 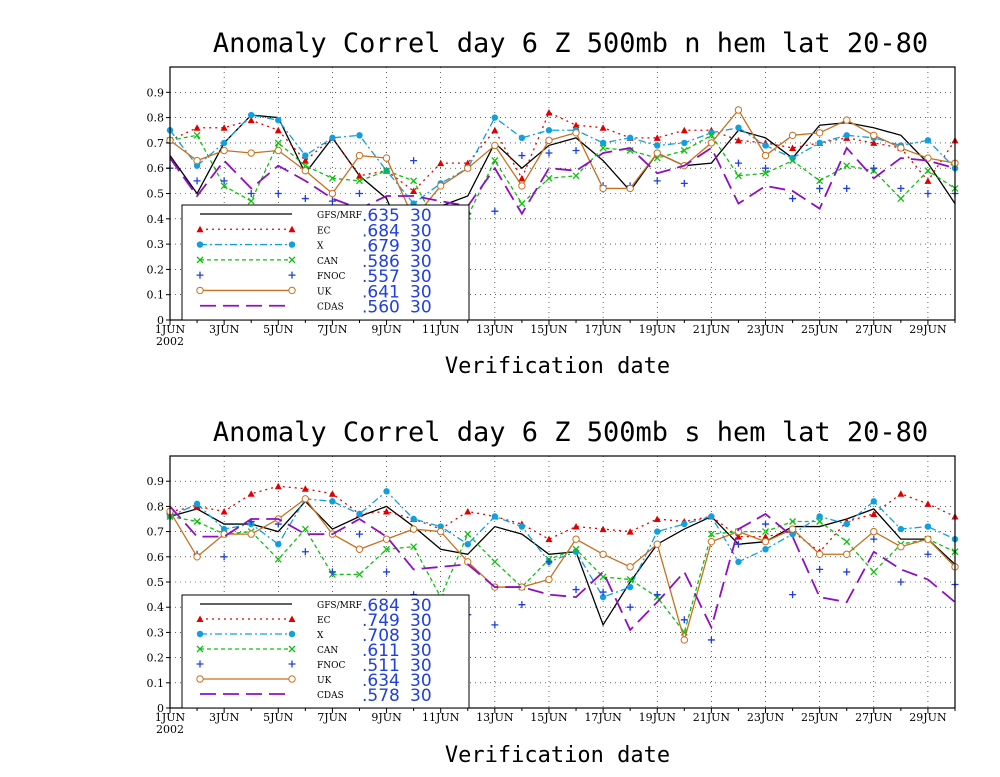 What do you see at coordinates (156, 295) in the screenshot?
I see `y-tick-label: 0.1` at bounding box center [156, 295].